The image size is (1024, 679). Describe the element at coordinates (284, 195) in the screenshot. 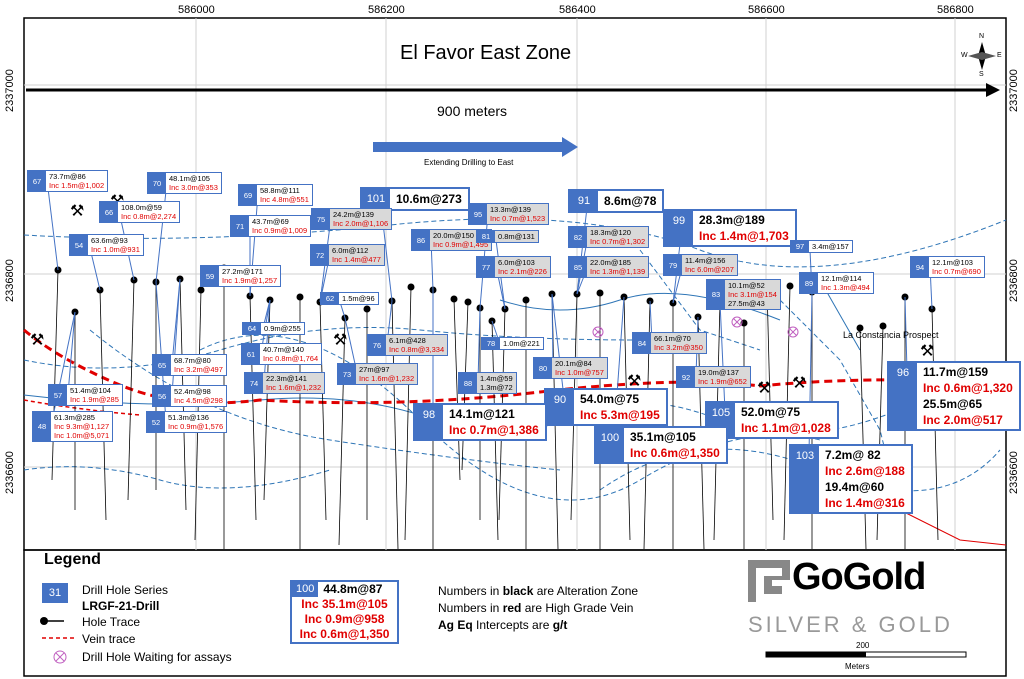

I see `hole-intercepts: 58.8m@111 Inc 4.8m@551` at that location.